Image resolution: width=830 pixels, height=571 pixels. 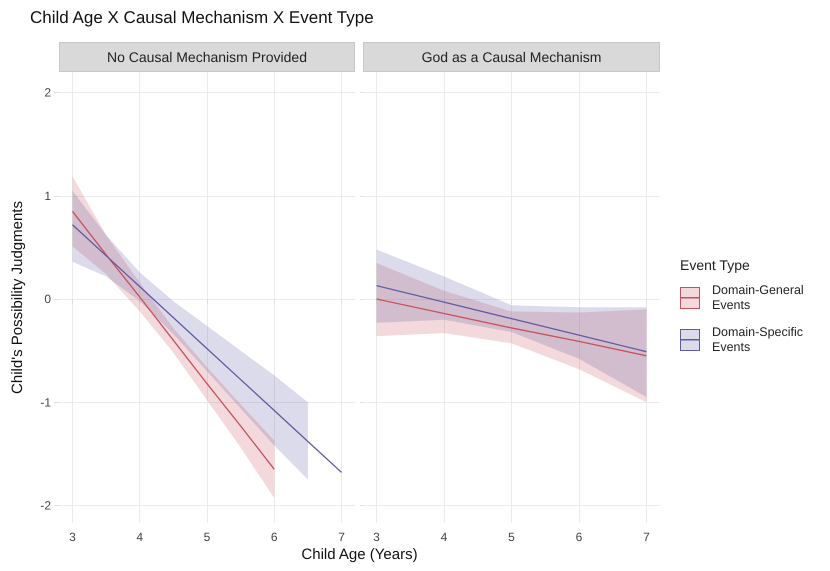 I want to click on y-tick-label: -1, so click(x=46, y=402).